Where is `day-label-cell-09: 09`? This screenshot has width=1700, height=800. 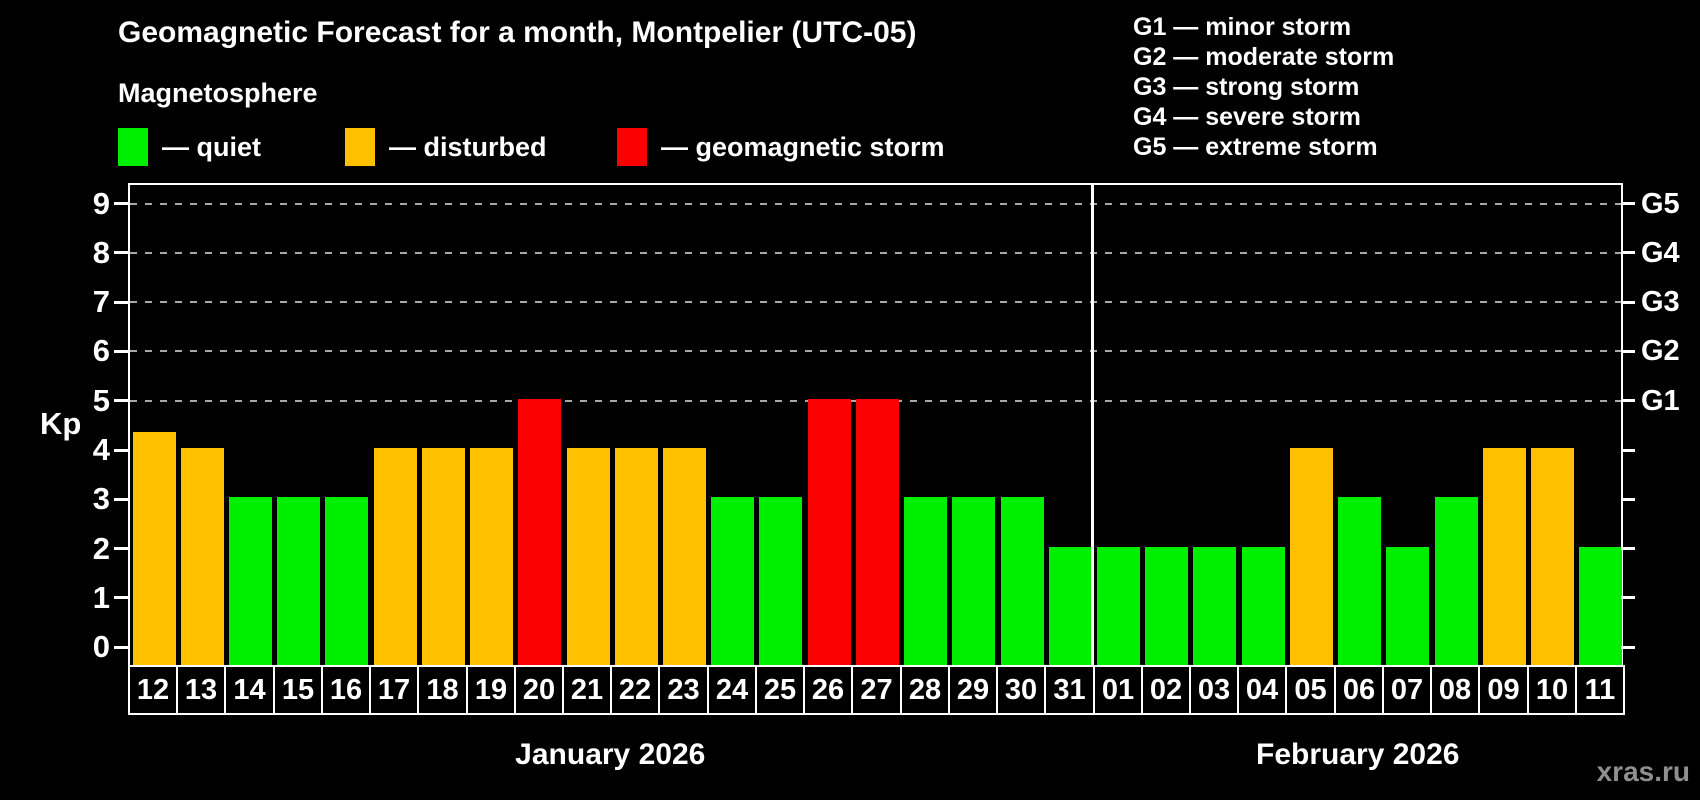
day-label-cell-09: 09 is located at coordinates (1503, 690).